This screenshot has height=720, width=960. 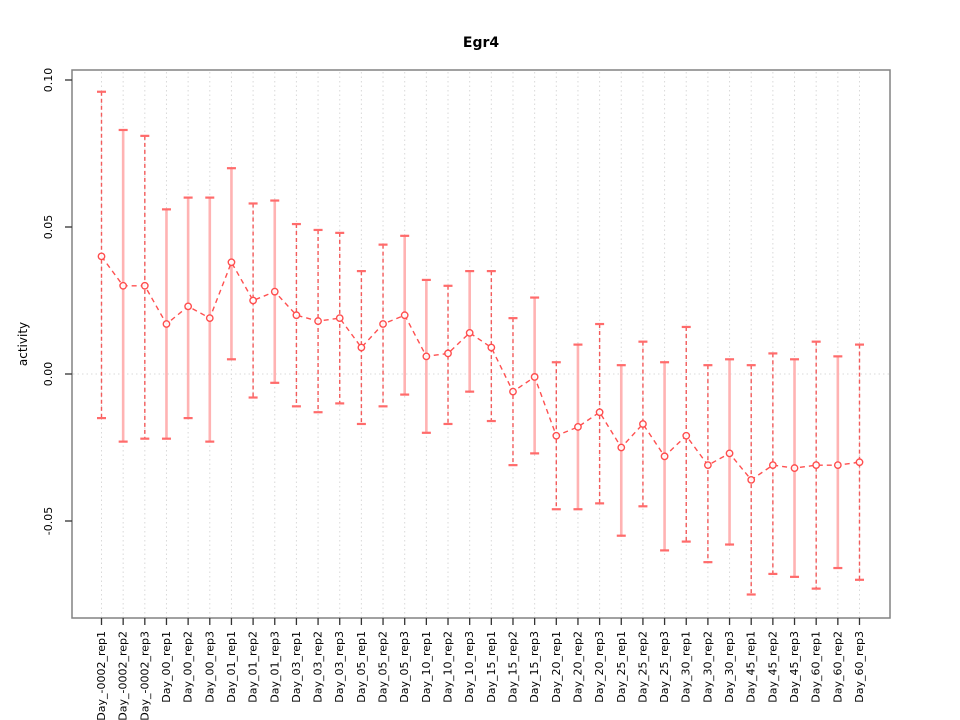 I want to click on x-tick-label: Day_00_rep2, so click(x=188, y=667).